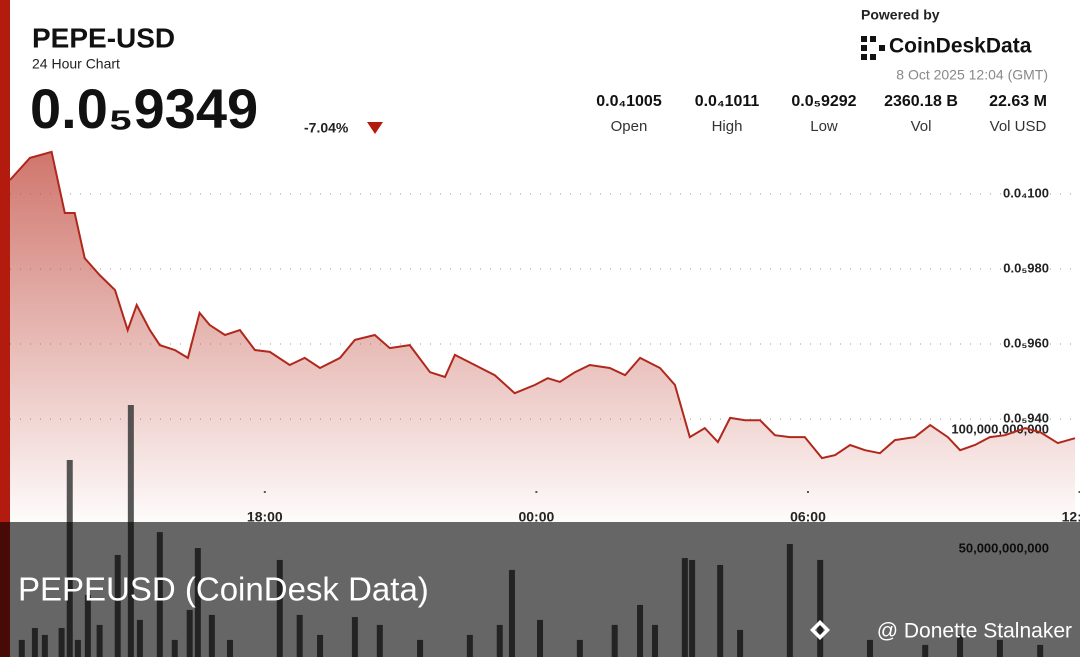 This screenshot has width=1080, height=657. I want to click on logo-icon, so click(873, 48).